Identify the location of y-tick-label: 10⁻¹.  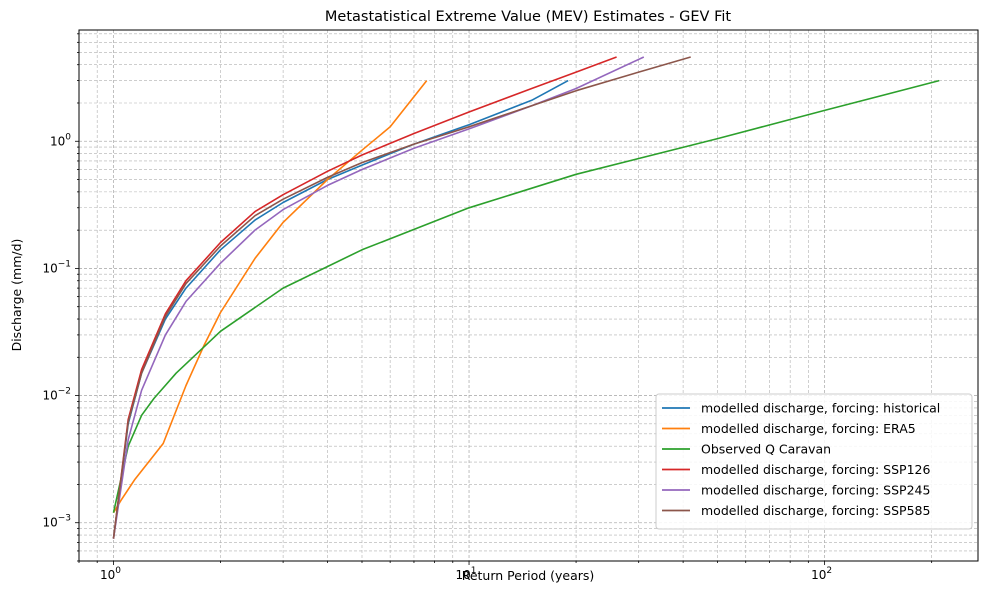
(56, 267).